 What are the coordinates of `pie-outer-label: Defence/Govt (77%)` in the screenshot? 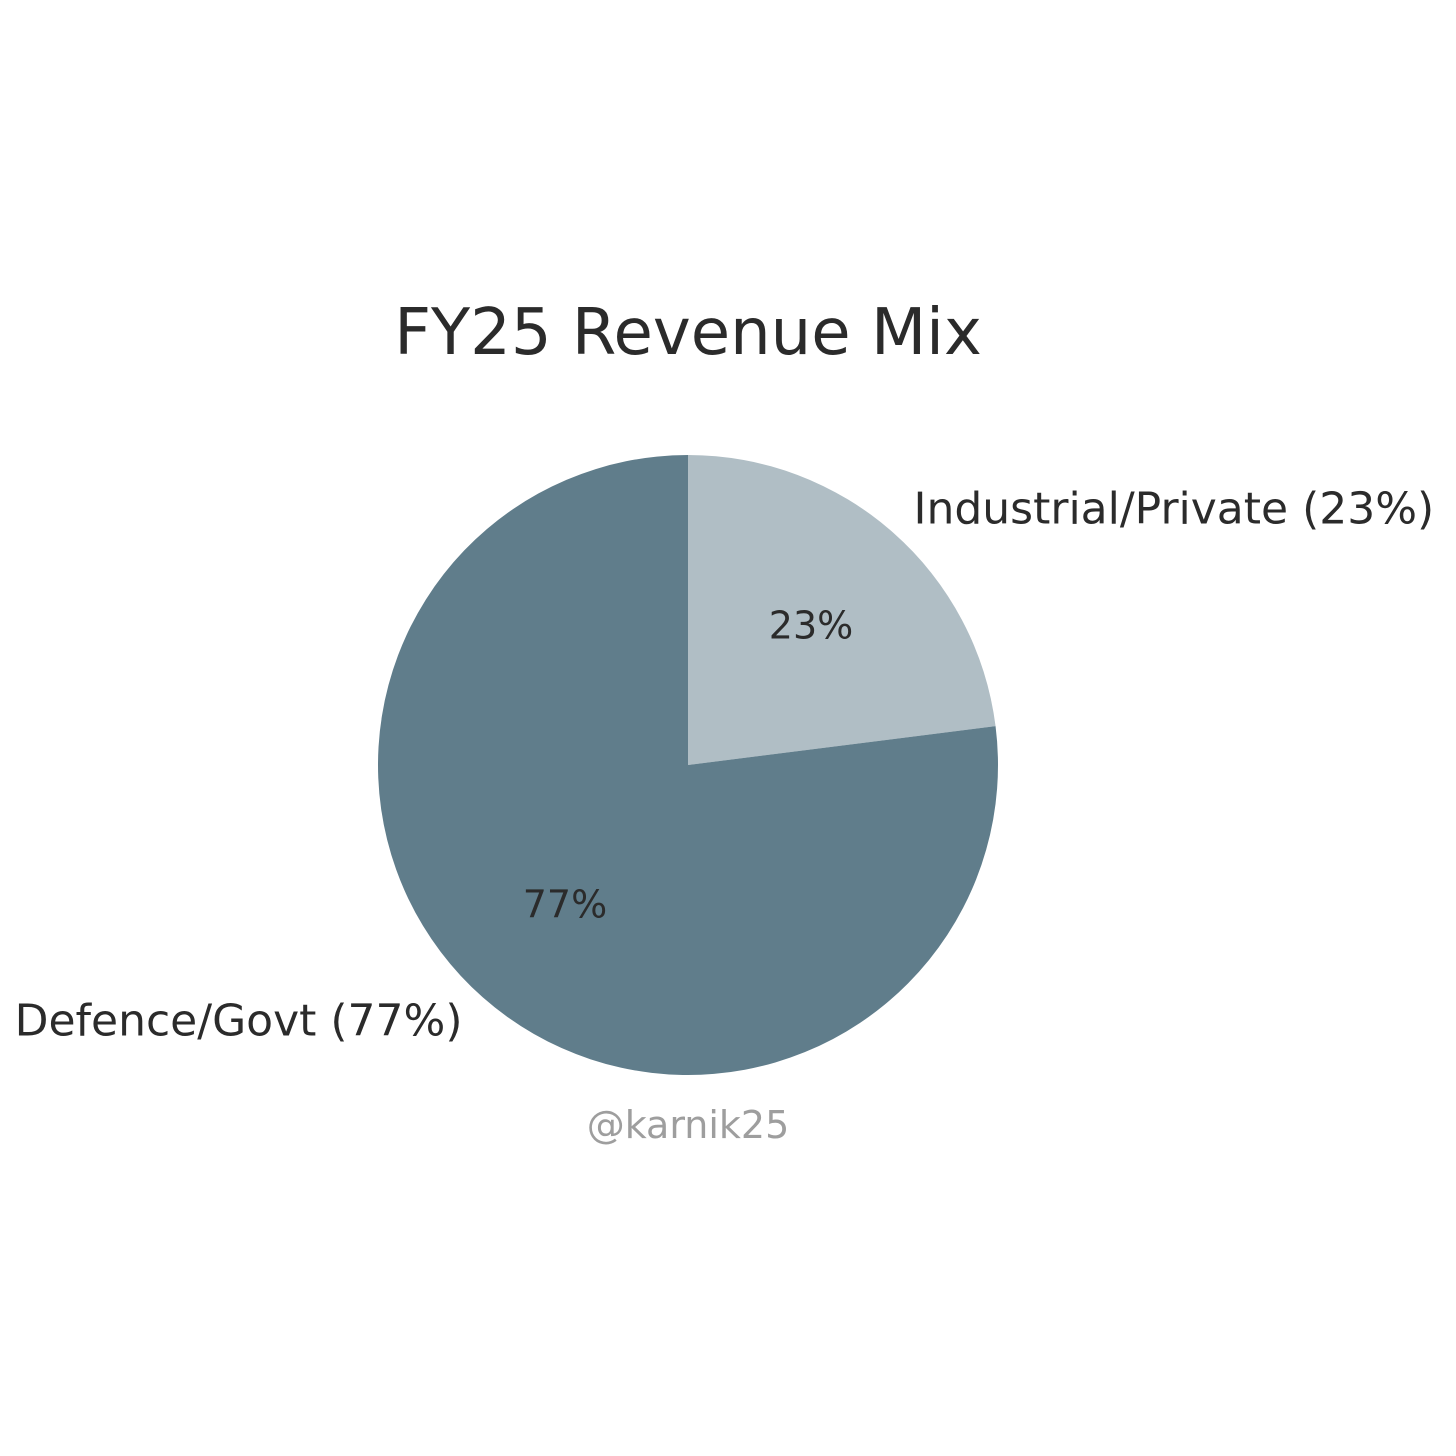 It's located at (239, 1020).